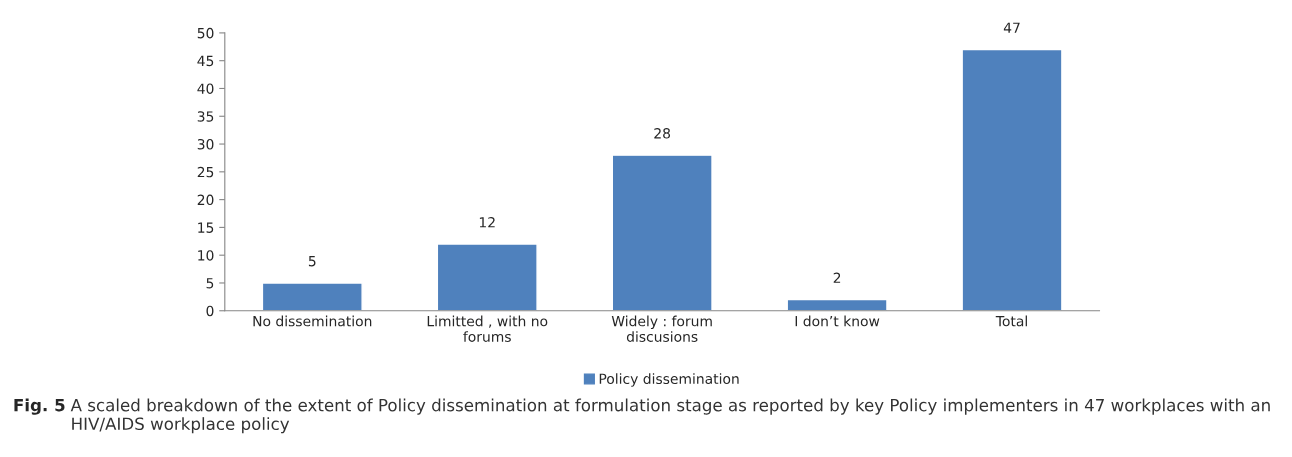 Image resolution: width=1292 pixels, height=457 pixels. I want to click on y-tick-label: 15, so click(206, 227).